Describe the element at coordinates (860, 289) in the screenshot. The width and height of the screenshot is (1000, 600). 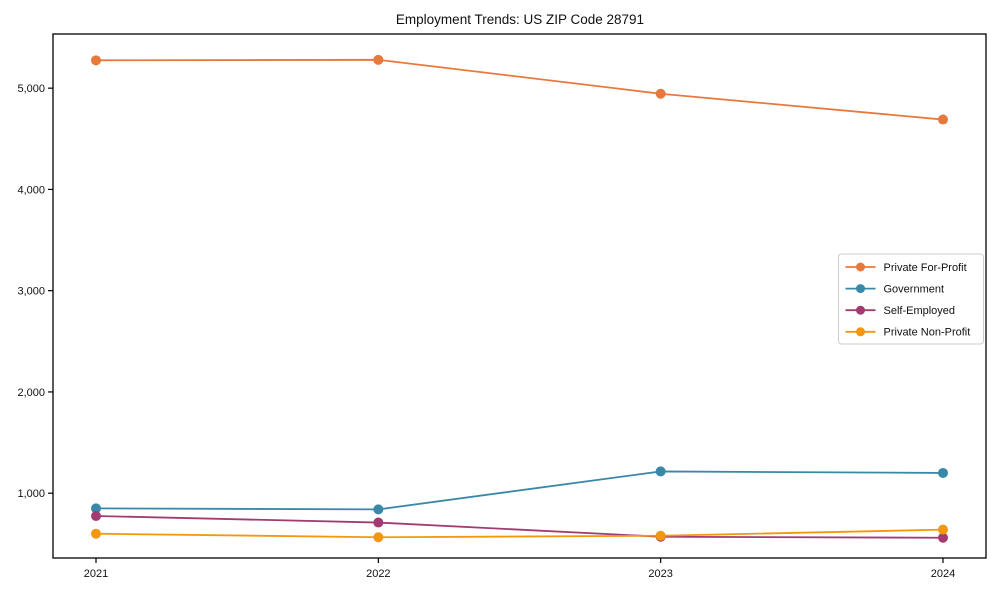
I see `legend-swatch-marker-government` at that location.